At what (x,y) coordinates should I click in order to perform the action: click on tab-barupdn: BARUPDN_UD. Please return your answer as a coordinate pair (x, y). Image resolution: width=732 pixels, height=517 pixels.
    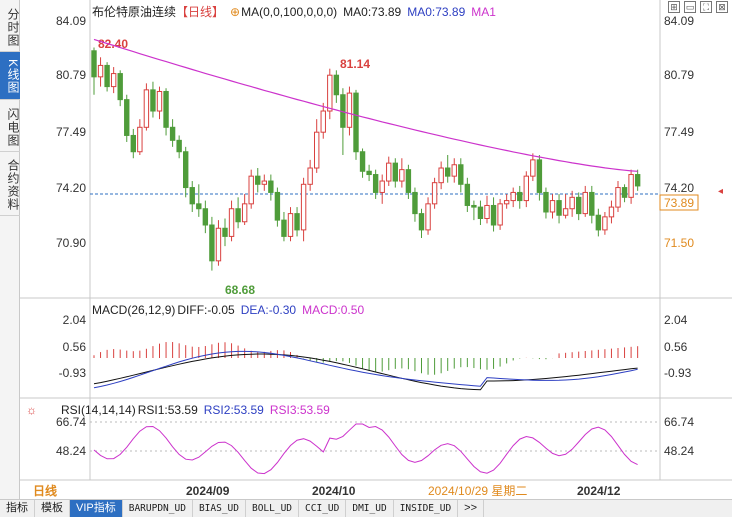
    Looking at the image, I should click on (158, 508).